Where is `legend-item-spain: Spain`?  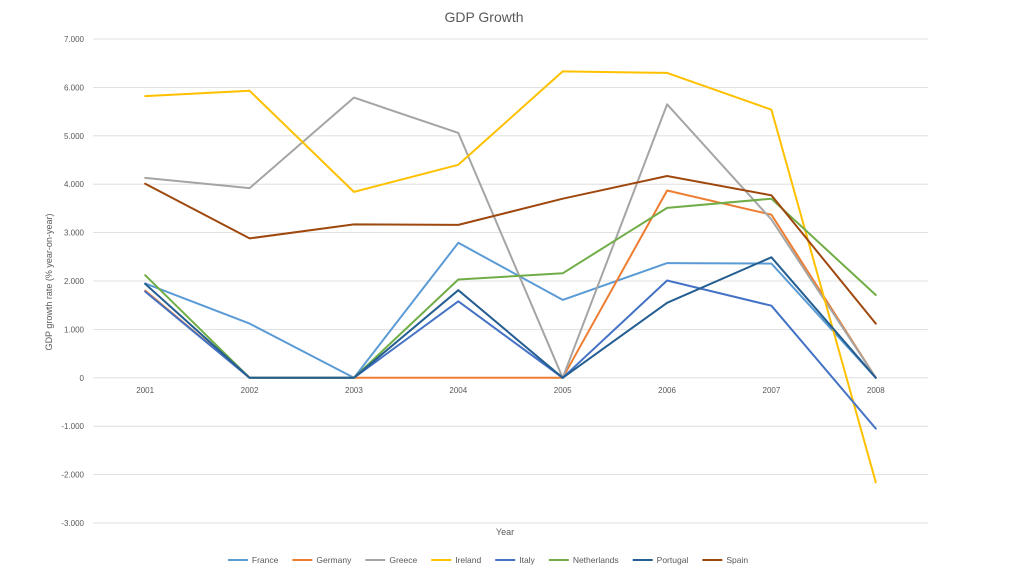 legend-item-spain: Spain is located at coordinates (725, 560).